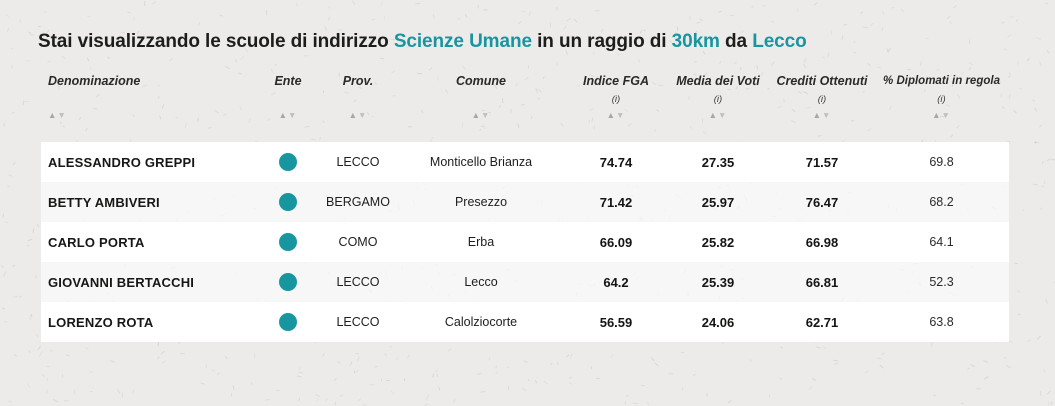 This screenshot has height=406, width=1055. Describe the element at coordinates (822, 81) in the screenshot. I see `column-header-label: Crediti Ottenuti` at that location.